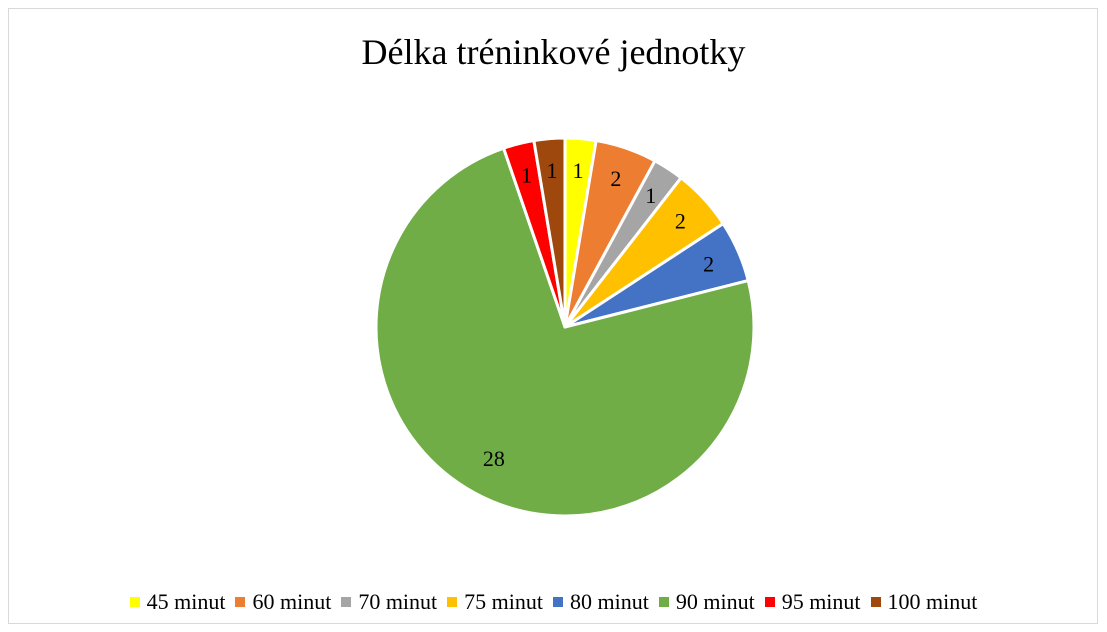  Describe the element at coordinates (650, 195) in the screenshot. I see `data-label-70-minut: 1` at that location.